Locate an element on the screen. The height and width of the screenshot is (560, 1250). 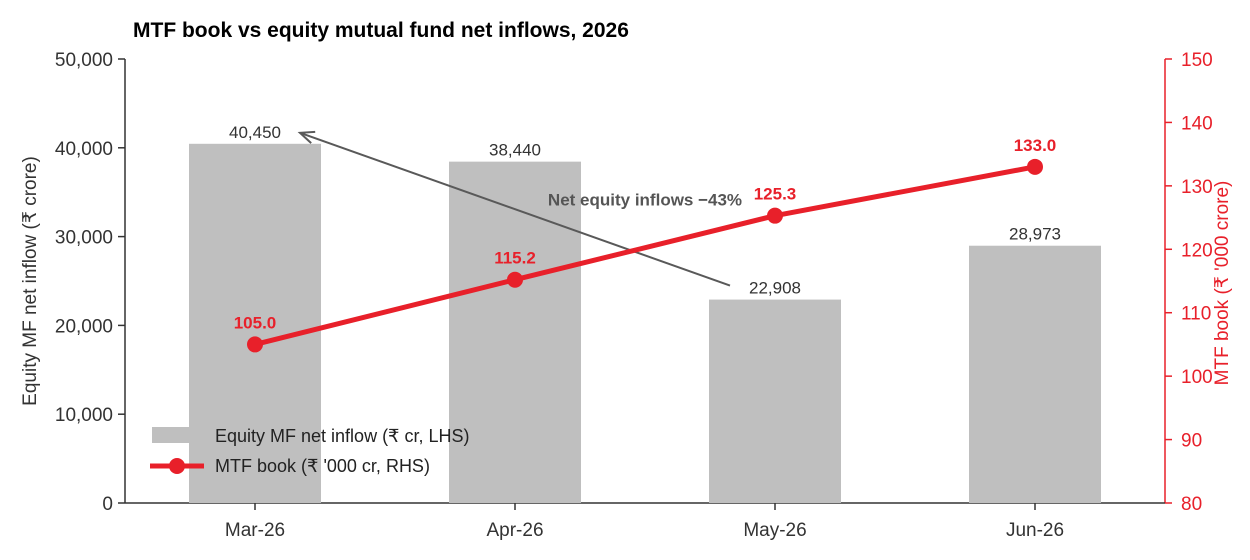
right-tick-label: 80 is located at coordinates (1191, 504).